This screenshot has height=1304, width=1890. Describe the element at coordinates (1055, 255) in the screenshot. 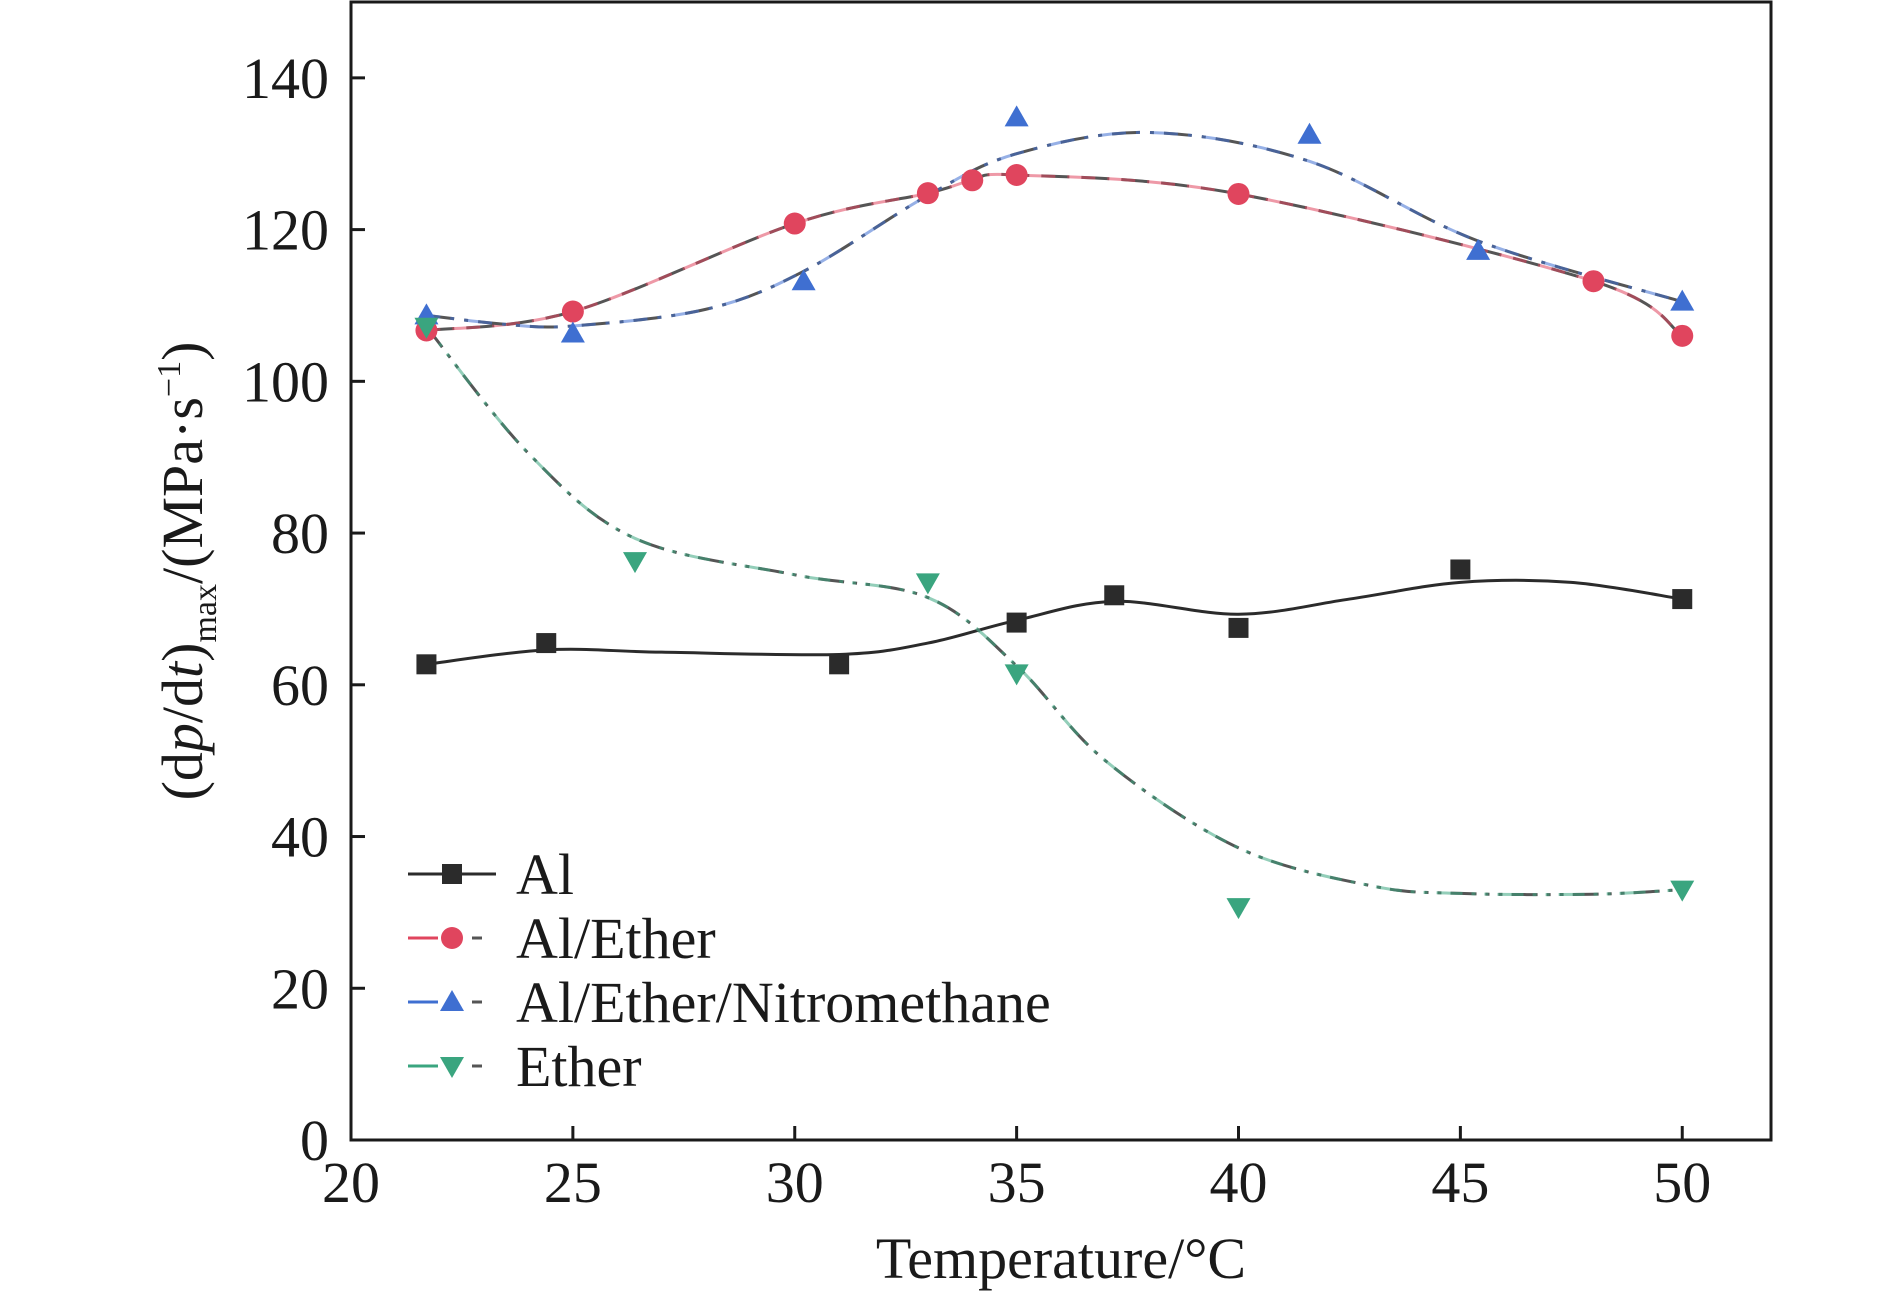

I see `fit-line-al-ether-accent` at that location.